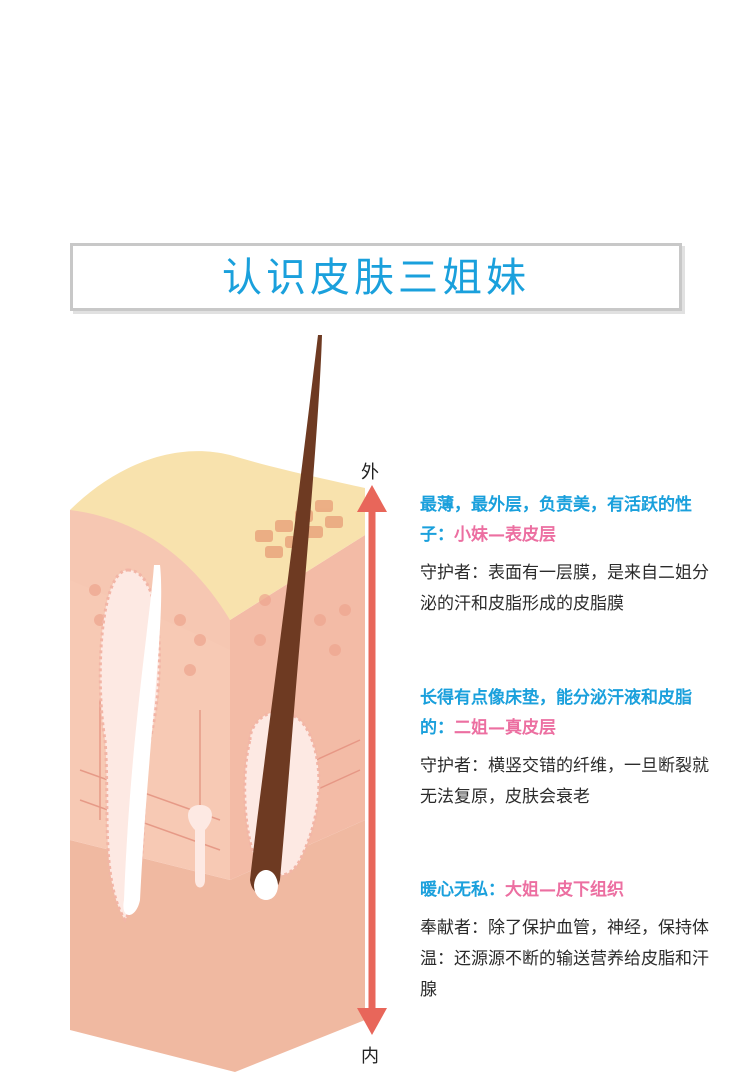 Image resolution: width=750 pixels, height=1072 pixels. What do you see at coordinates (556, 713) in the screenshot?
I see `dermis-heading-desc: 长得有点像床垫，能分泌汗液和皮脂的：` at bounding box center [556, 713].